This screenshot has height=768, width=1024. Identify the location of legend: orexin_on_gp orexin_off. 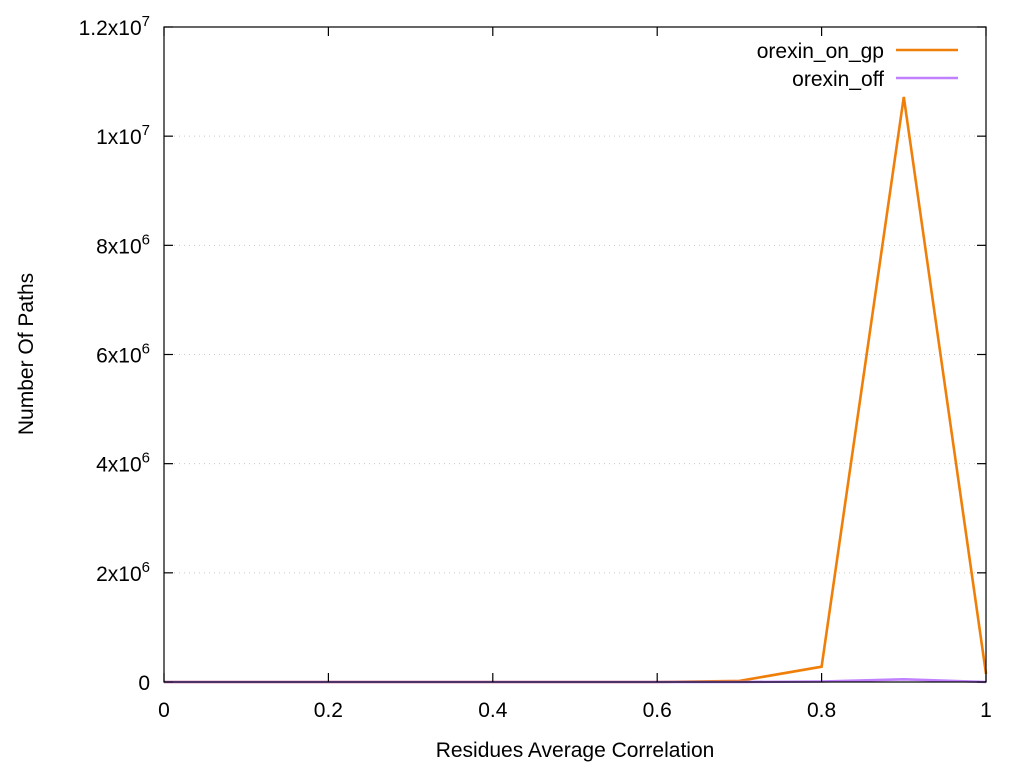
(857, 65).